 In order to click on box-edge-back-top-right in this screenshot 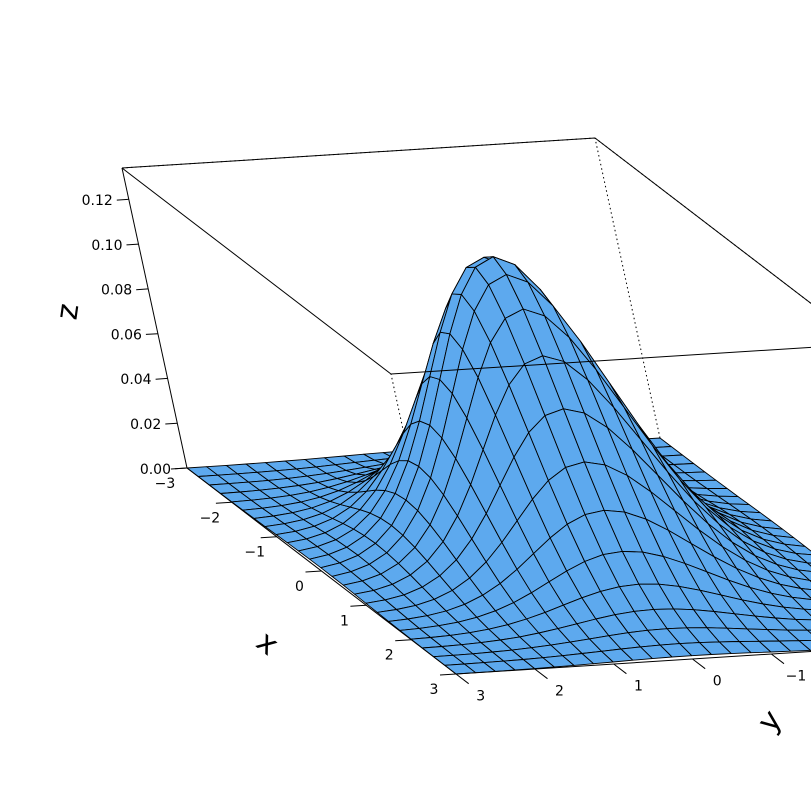, I will do `click(702, 221)`.